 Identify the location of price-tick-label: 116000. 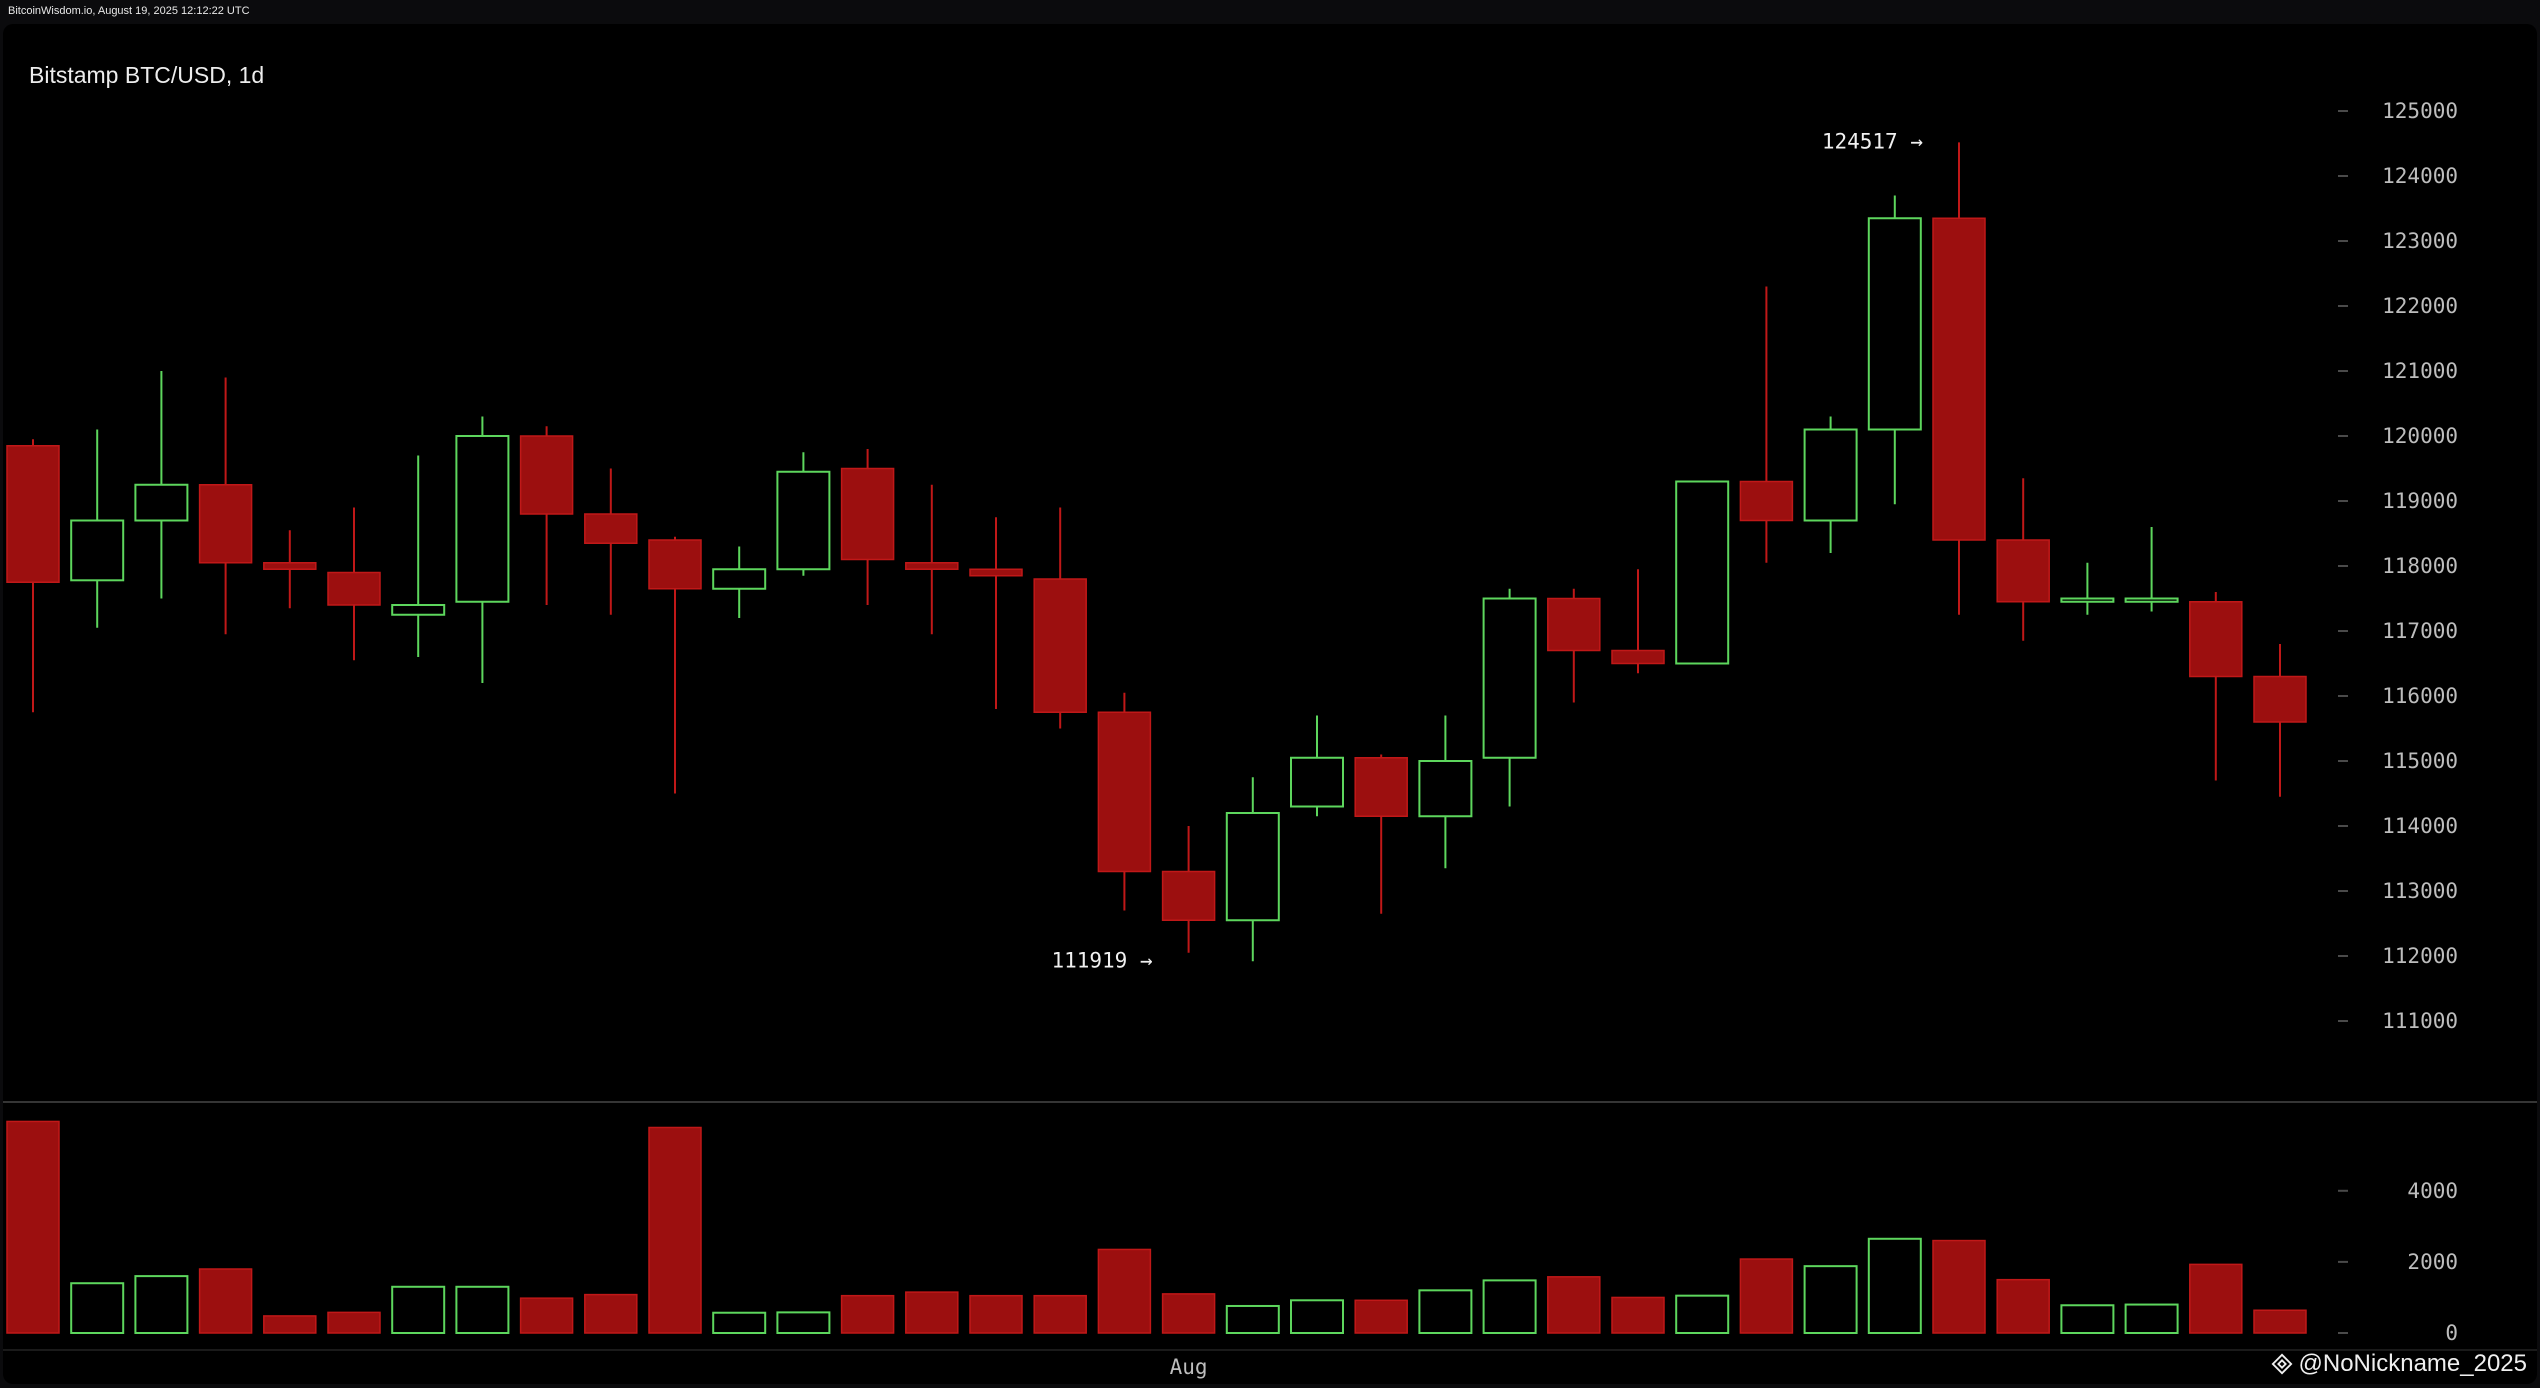
(2420, 696).